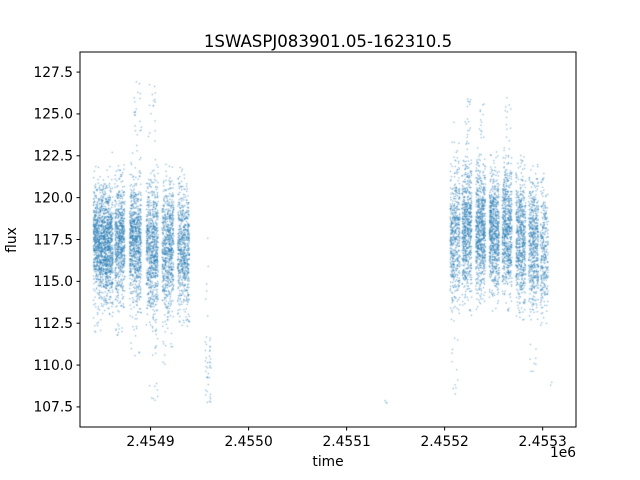 The width and height of the screenshot is (640, 480). I want to click on x-axis-label: time, so click(327, 462).